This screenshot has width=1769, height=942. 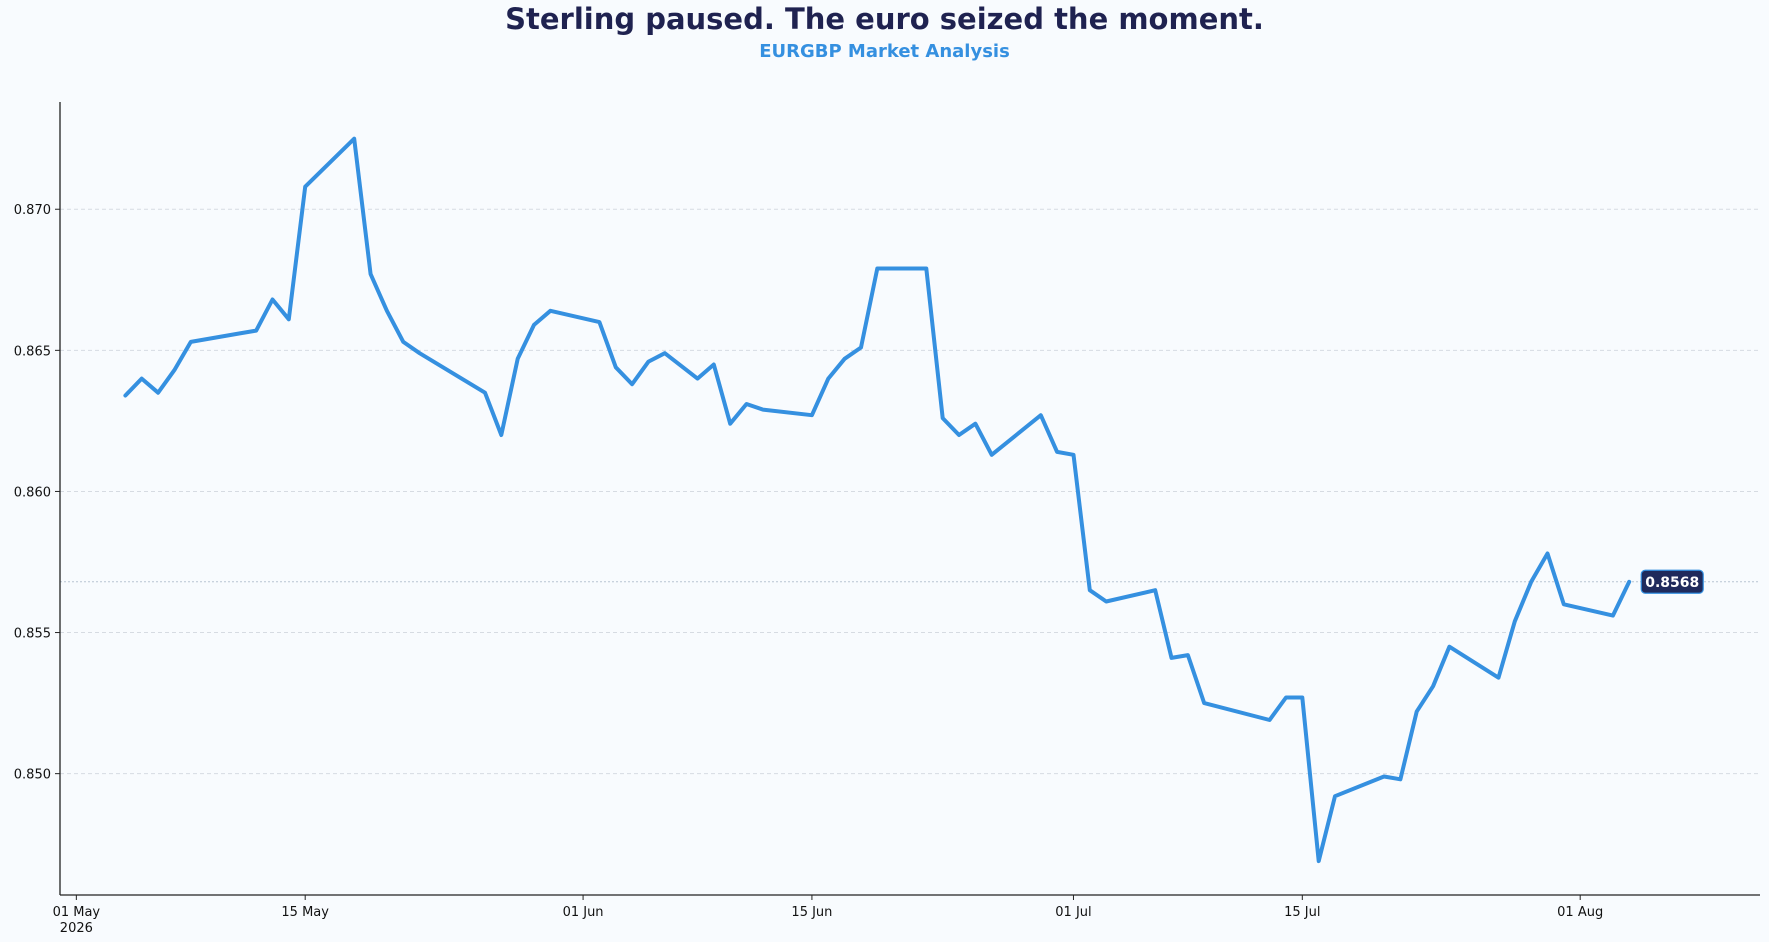 I want to click on y-tick-label: 0.850, so click(x=32, y=775).